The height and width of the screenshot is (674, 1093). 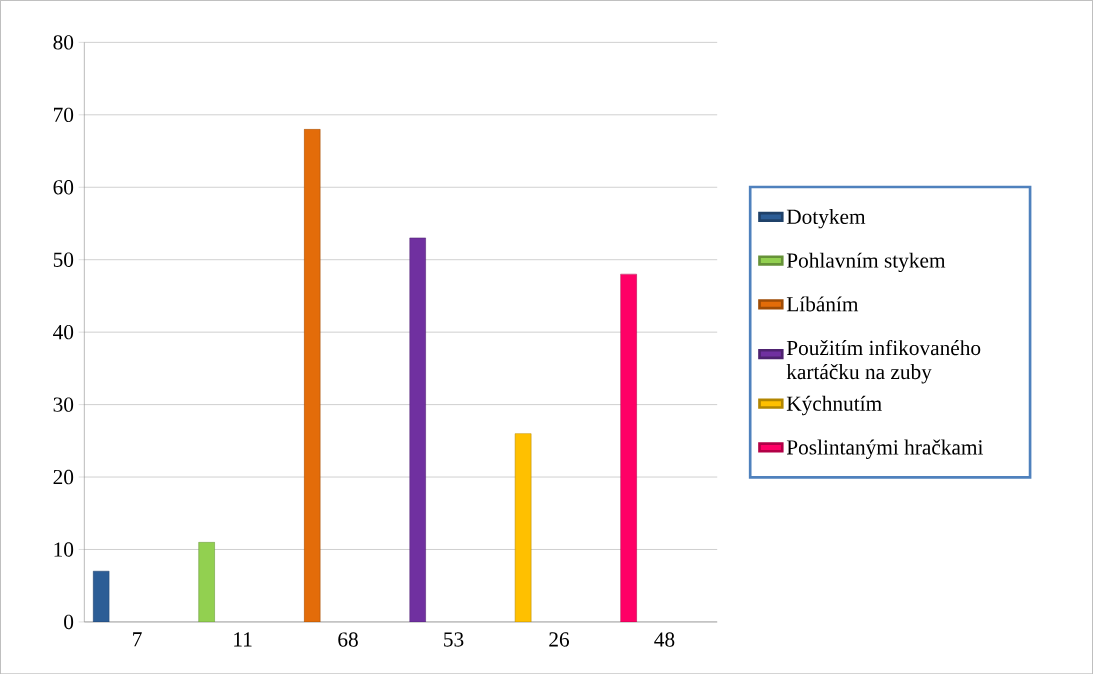 What do you see at coordinates (63, 259) in the screenshot?
I see `y-tick-label: 50` at bounding box center [63, 259].